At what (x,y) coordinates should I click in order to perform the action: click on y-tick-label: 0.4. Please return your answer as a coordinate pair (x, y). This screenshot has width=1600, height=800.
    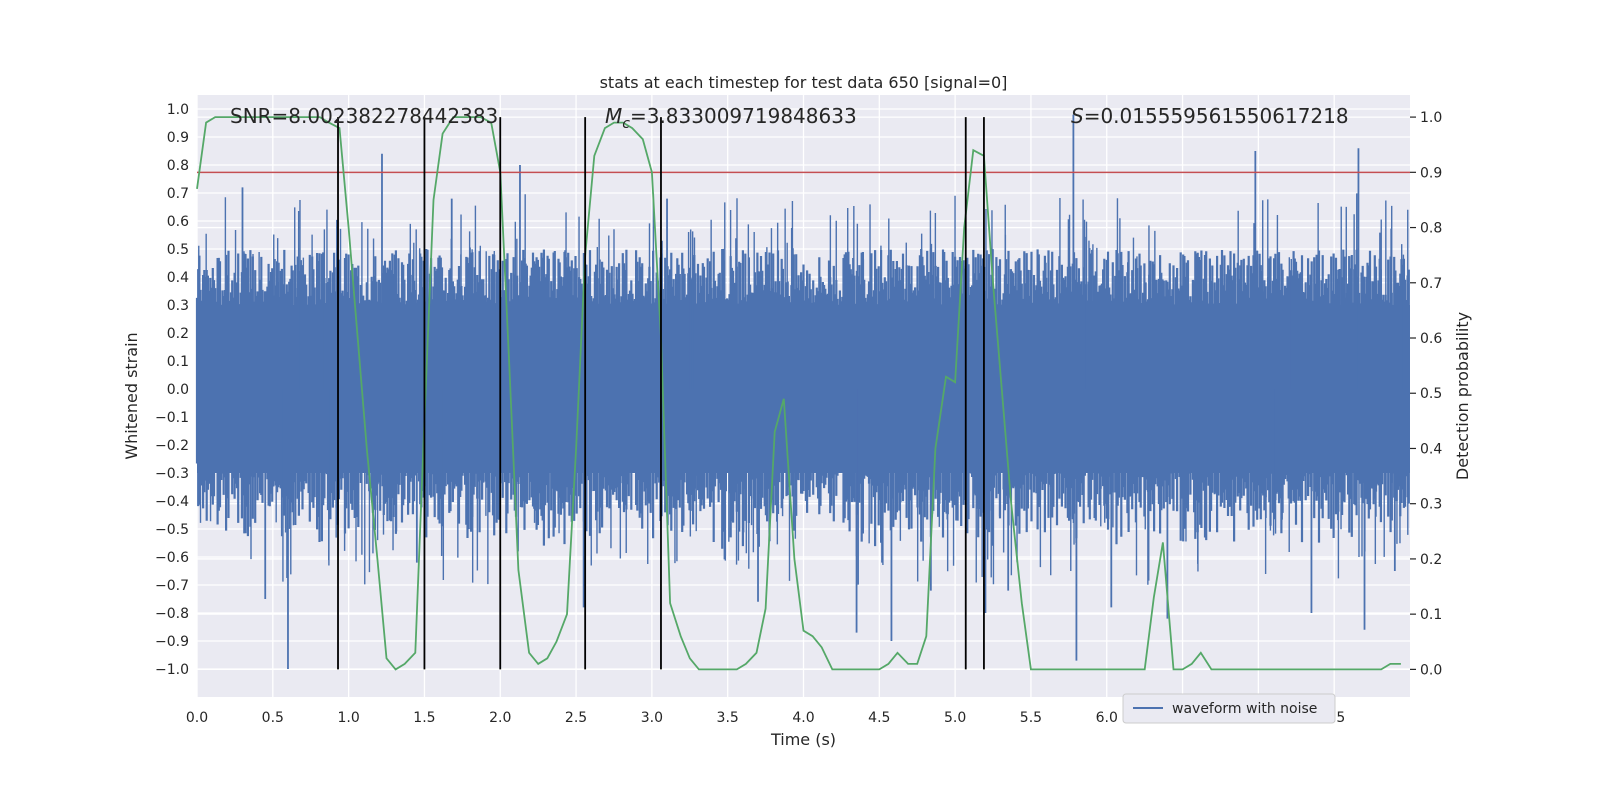
    Looking at the image, I should click on (178, 278).